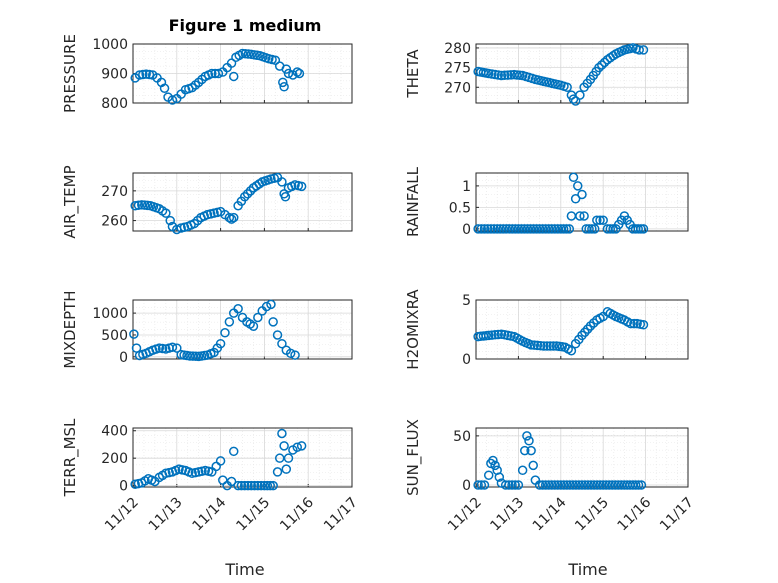  I want to click on y-tick-label: 260, so click(114, 222).